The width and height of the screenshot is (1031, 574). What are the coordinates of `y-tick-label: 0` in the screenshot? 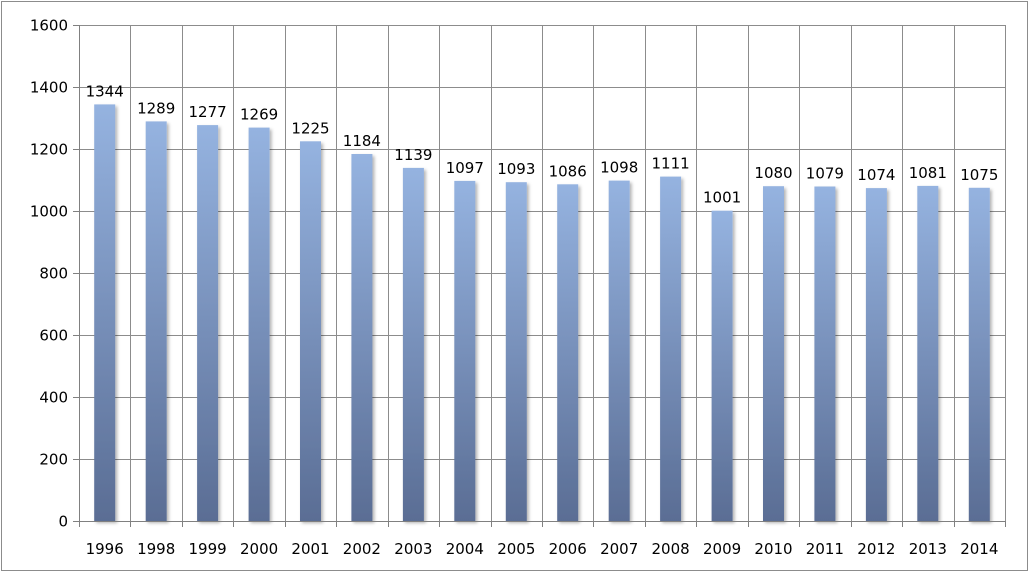 It's located at (63, 522).